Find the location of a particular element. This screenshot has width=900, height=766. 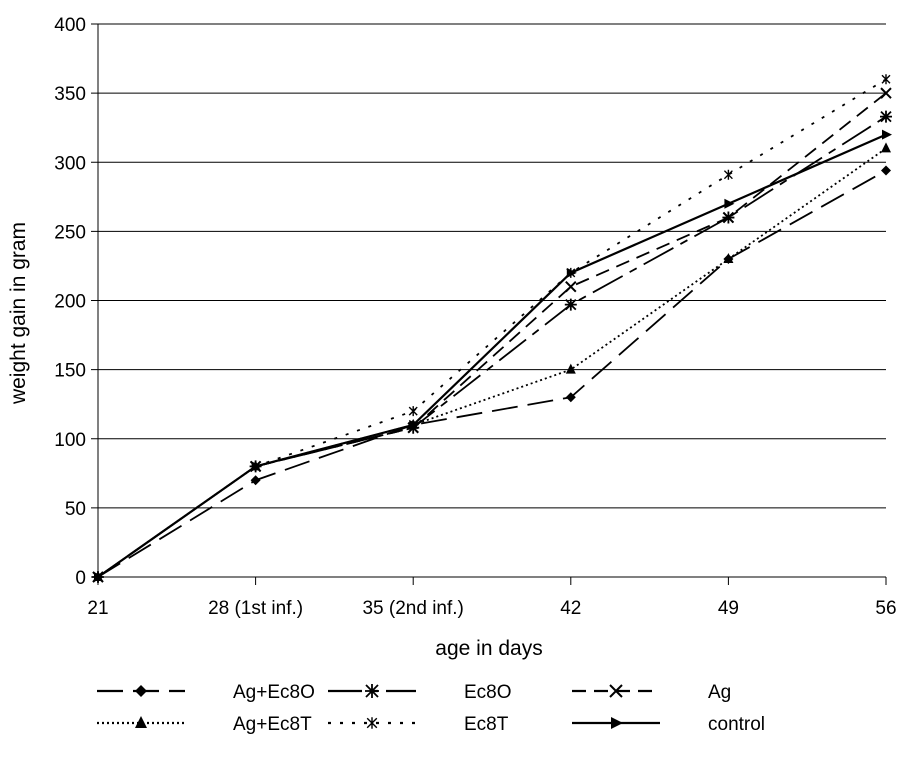

y-tick-label: 400 is located at coordinates (70, 25).